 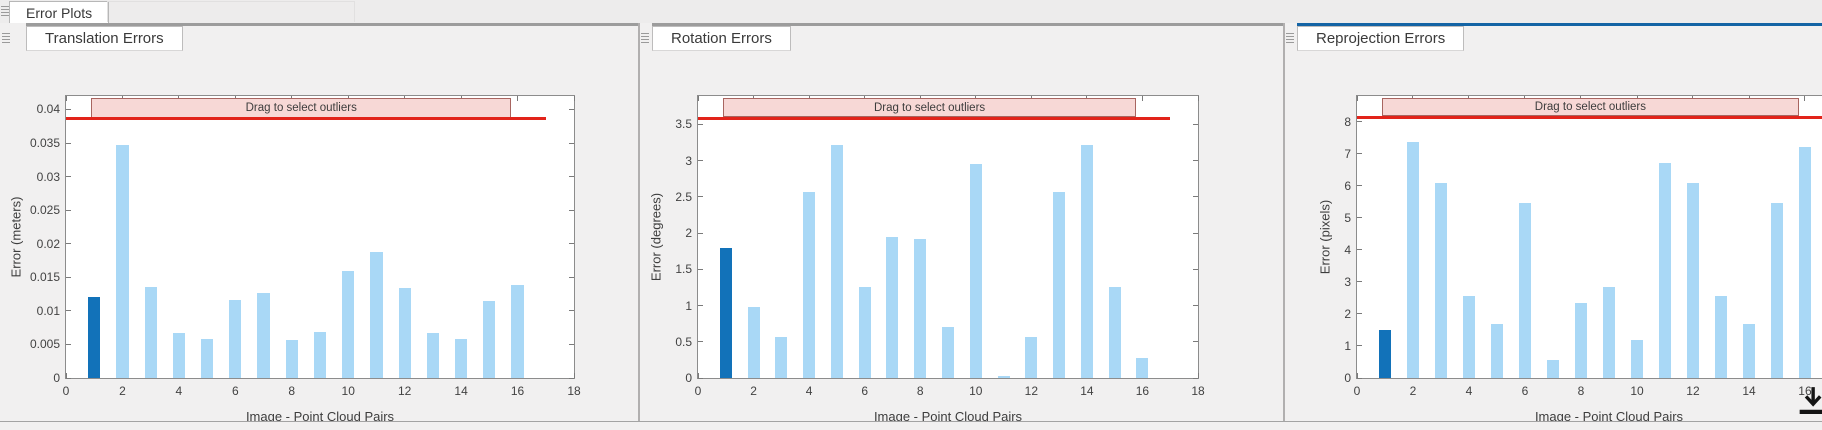 I want to click on figure-accent-bar-active, so click(x=1559, y=24).